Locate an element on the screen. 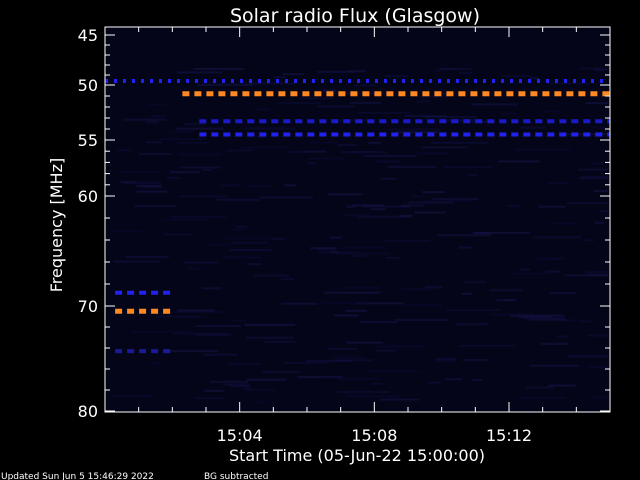 The height and width of the screenshot is (480, 640). x-tick-label: 15:08 is located at coordinates (374, 435).